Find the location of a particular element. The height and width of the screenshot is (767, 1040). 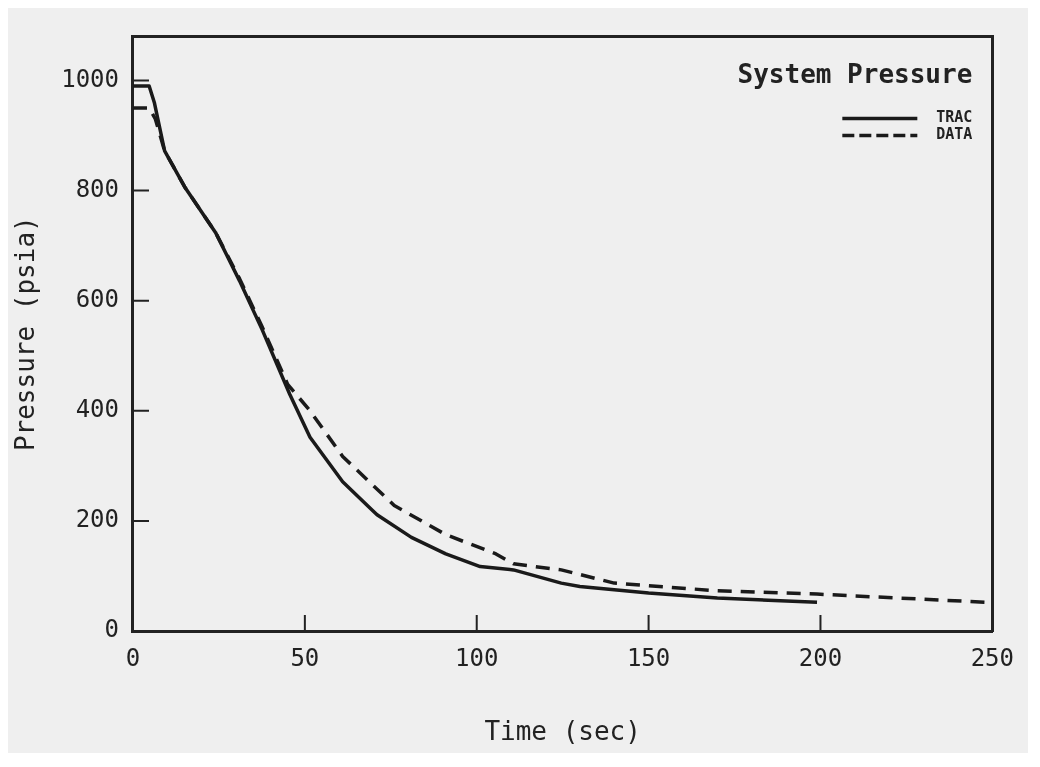

y-tick-label: 800 is located at coordinates (97, 188).